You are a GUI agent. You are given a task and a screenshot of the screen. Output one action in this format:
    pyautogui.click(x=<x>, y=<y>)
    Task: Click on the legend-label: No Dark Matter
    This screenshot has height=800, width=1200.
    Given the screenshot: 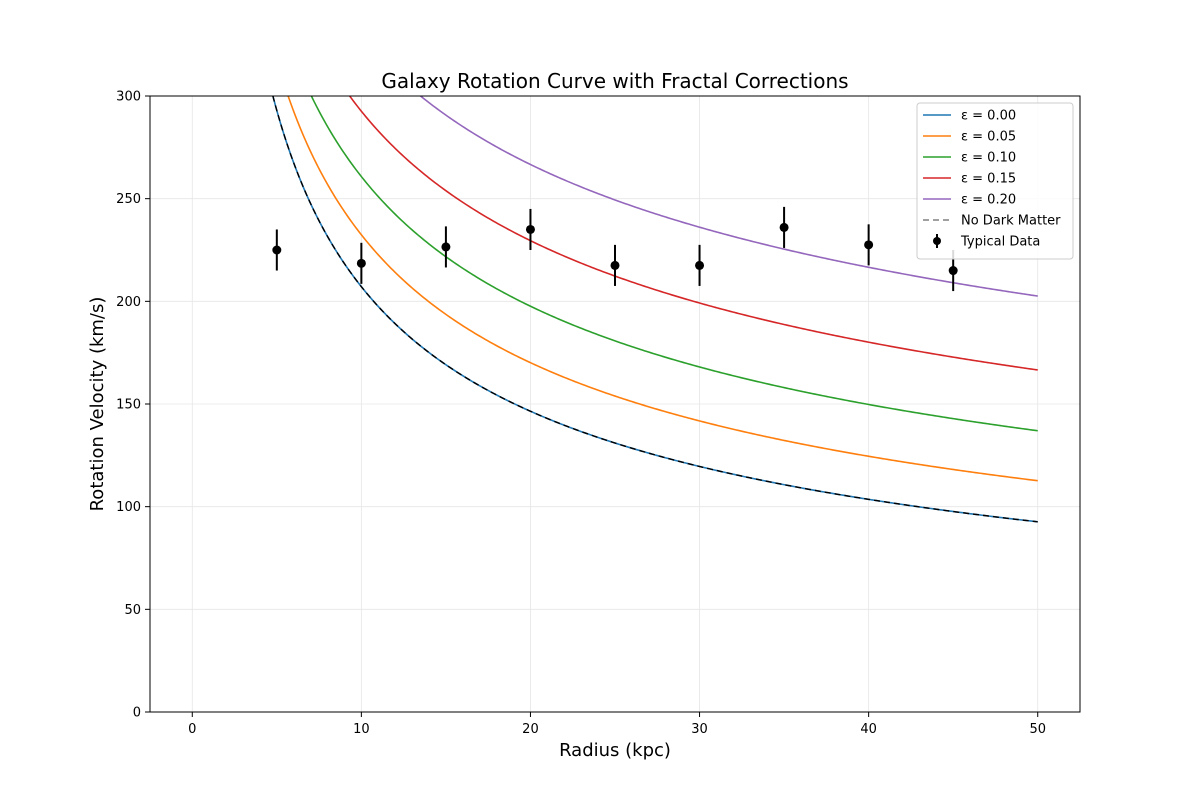 What is the action you would take?
    pyautogui.click(x=1011, y=221)
    